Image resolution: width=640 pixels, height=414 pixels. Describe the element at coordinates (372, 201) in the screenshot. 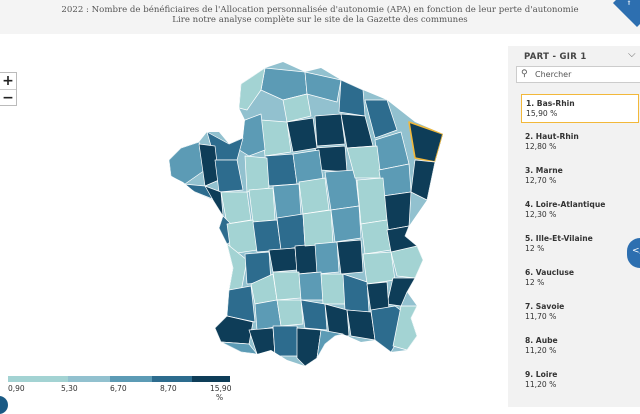

I see `region-jura` at that location.